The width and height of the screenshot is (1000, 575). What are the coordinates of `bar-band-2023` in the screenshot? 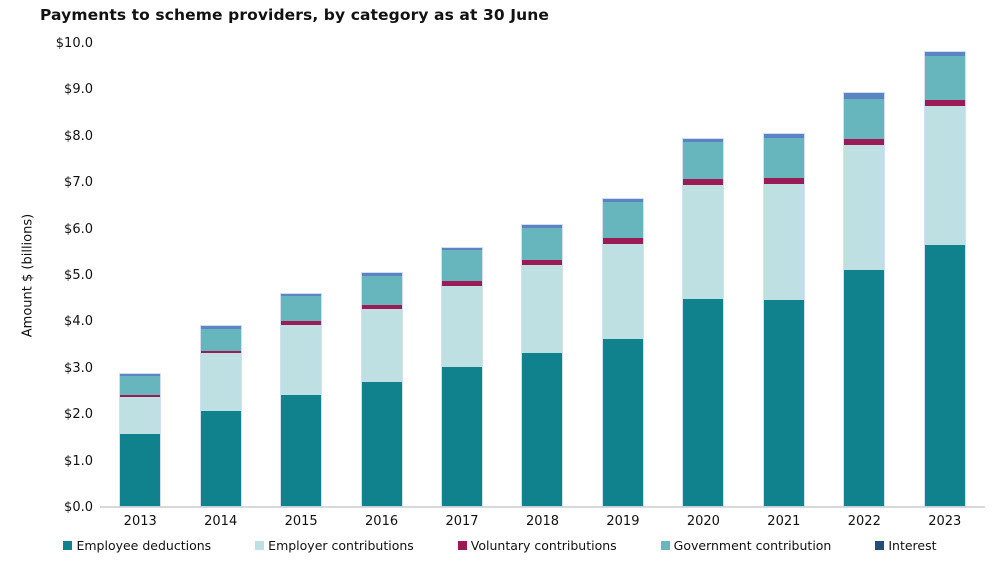 It's located at (945, 276).